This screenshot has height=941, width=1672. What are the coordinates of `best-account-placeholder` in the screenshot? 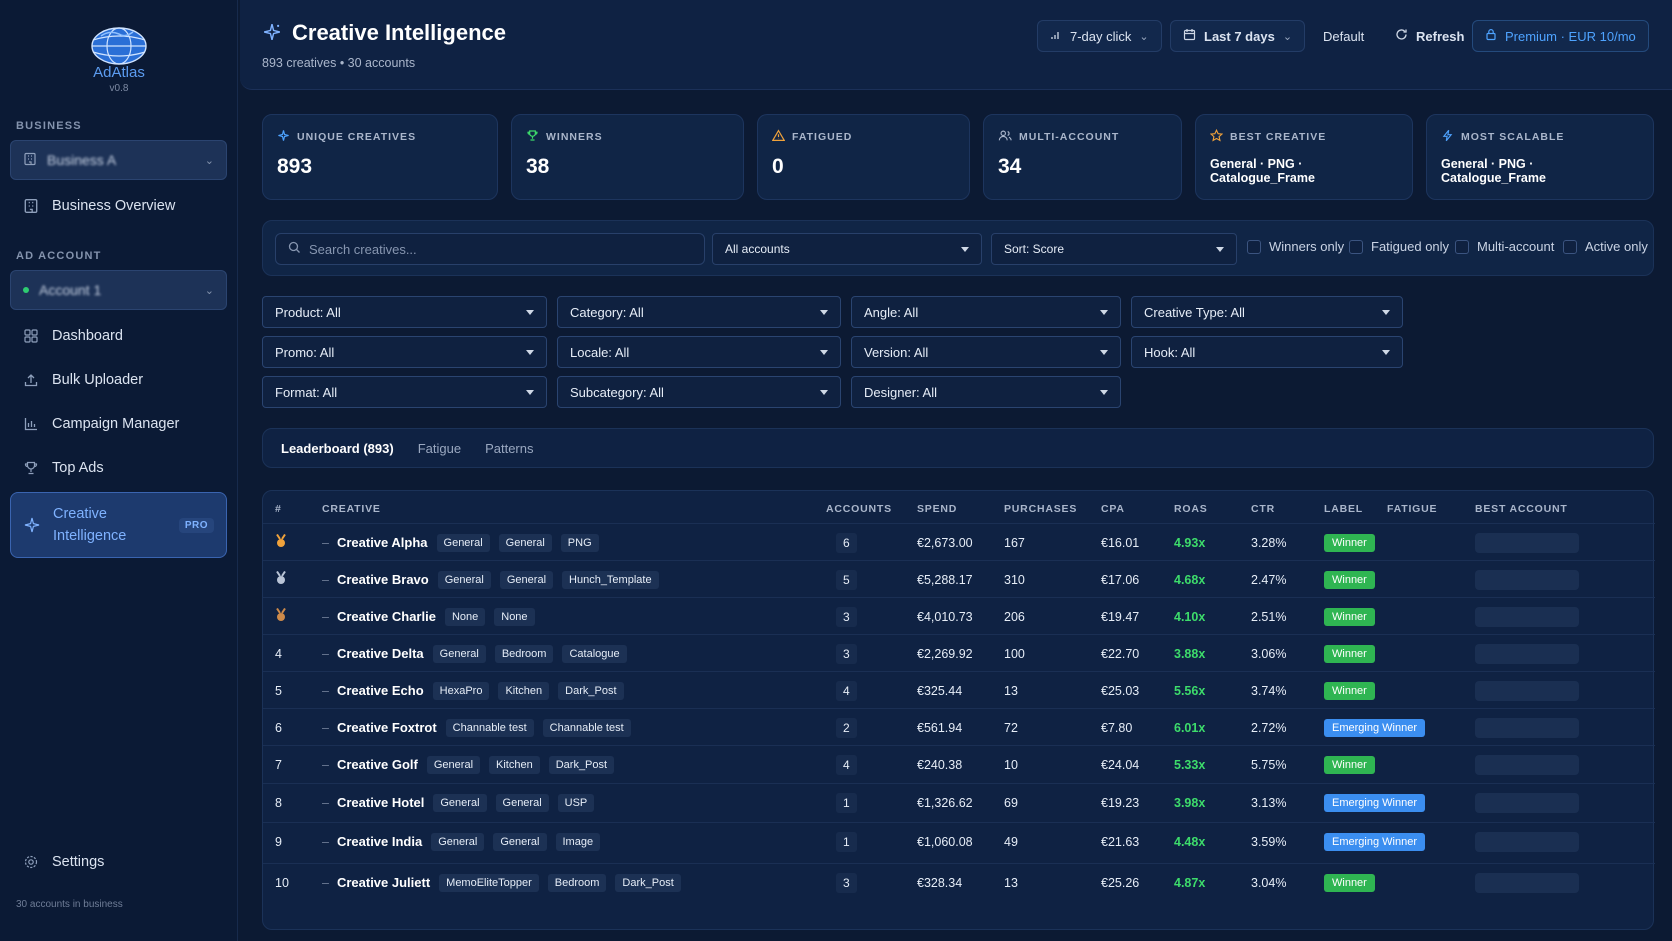 It's located at (1527, 690).